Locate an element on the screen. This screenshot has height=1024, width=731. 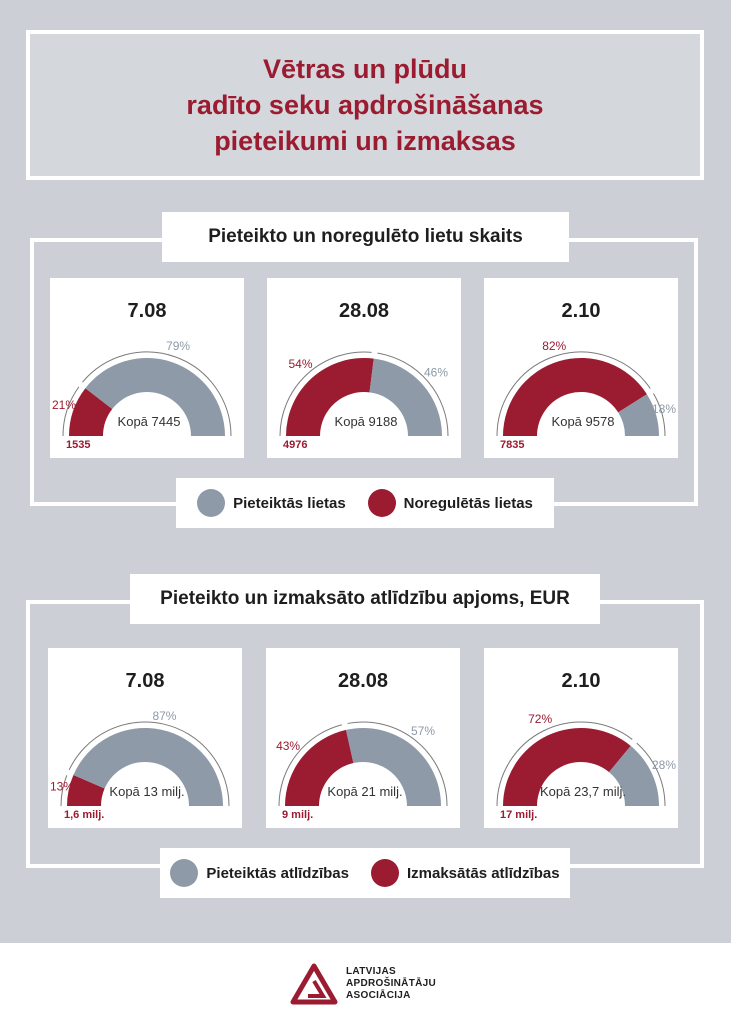
legend-item-settled: Noregulētās lietas is located at coordinates (450, 503).